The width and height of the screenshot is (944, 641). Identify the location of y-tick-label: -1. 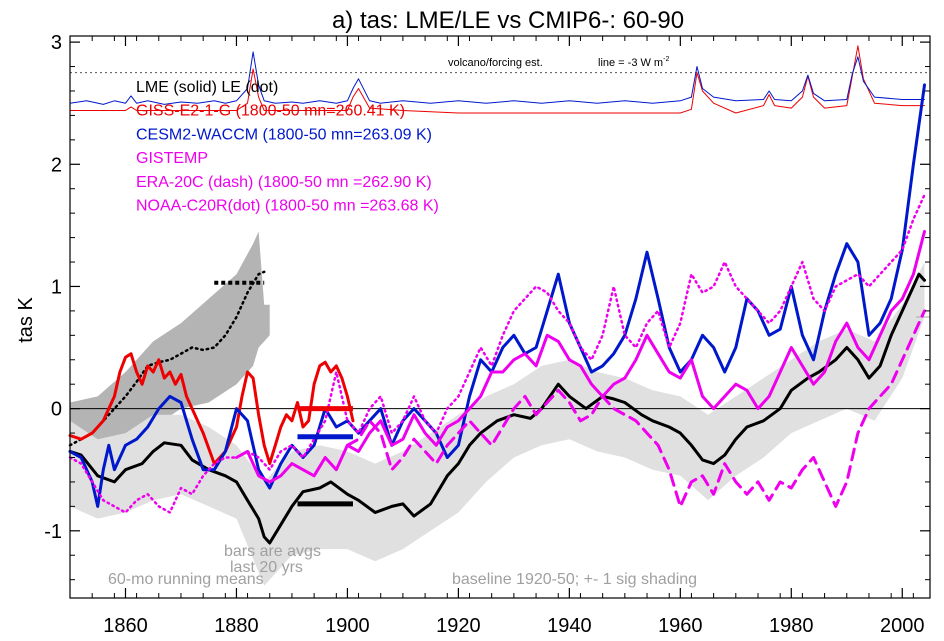
(53, 532).